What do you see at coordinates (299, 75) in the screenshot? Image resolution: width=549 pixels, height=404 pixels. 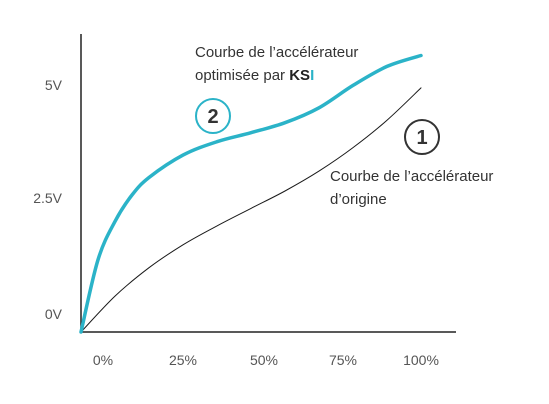 I see `brand-ks: KS` at bounding box center [299, 75].